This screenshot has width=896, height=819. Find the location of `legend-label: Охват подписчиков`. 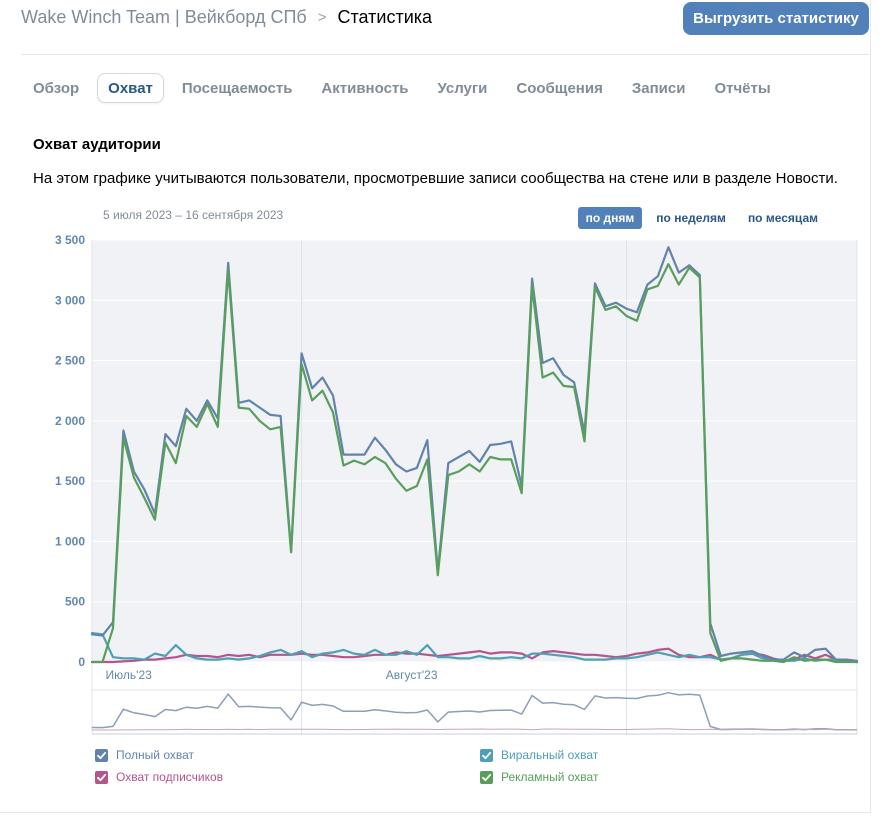

legend-label: Охват подписчиков is located at coordinates (170, 777).